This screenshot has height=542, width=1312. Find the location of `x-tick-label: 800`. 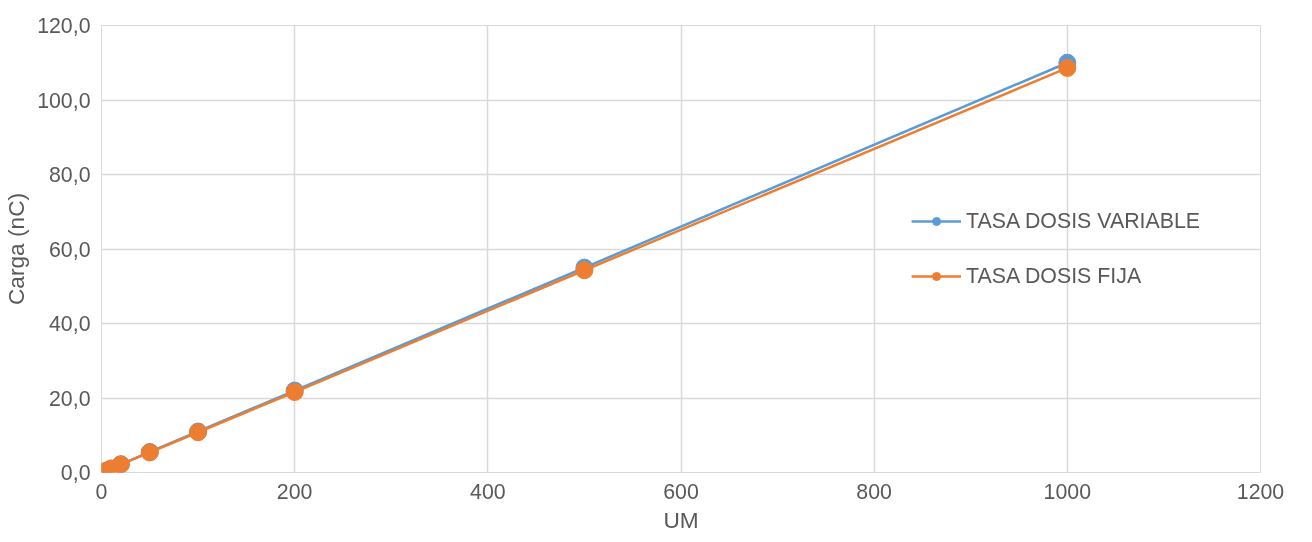

x-tick-label: 800 is located at coordinates (874, 491).